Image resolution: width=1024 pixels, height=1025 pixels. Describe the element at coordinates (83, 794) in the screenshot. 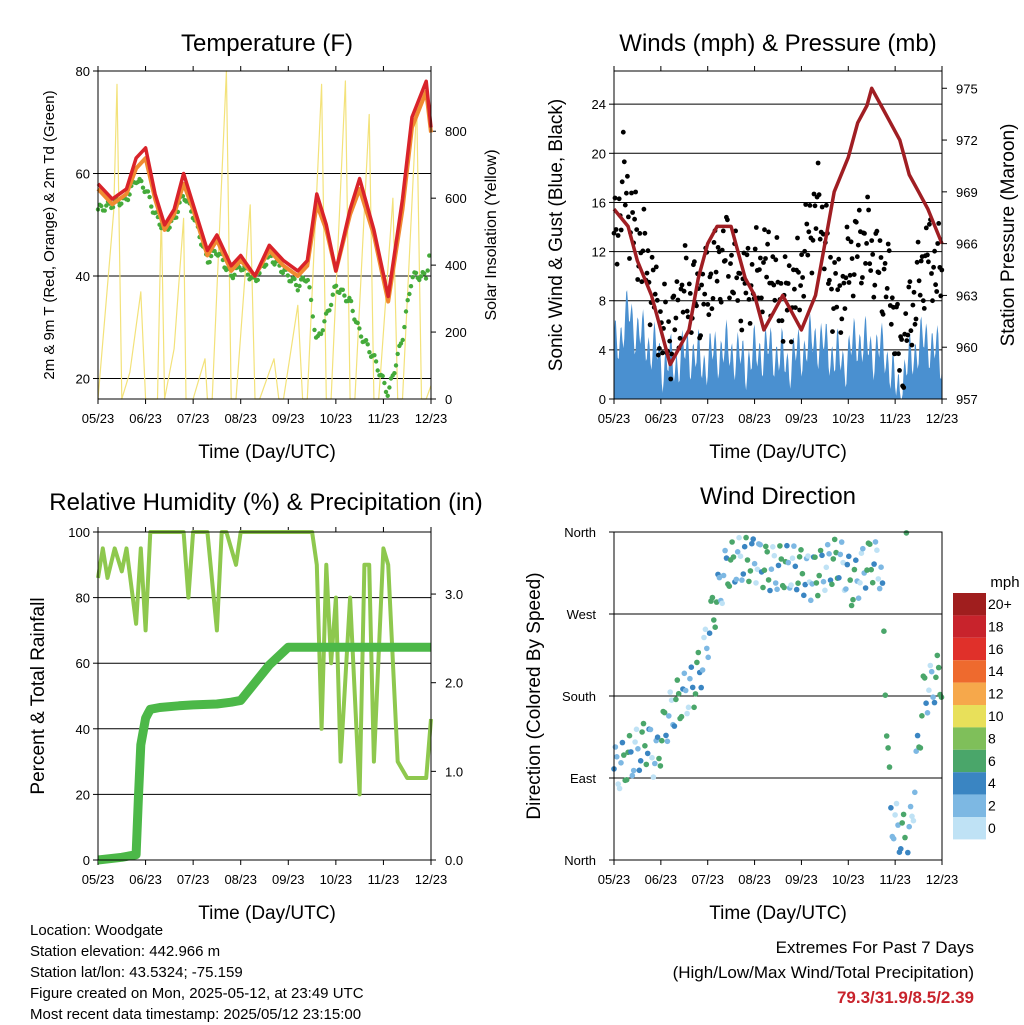

I see `y-tick-label: 20` at that location.